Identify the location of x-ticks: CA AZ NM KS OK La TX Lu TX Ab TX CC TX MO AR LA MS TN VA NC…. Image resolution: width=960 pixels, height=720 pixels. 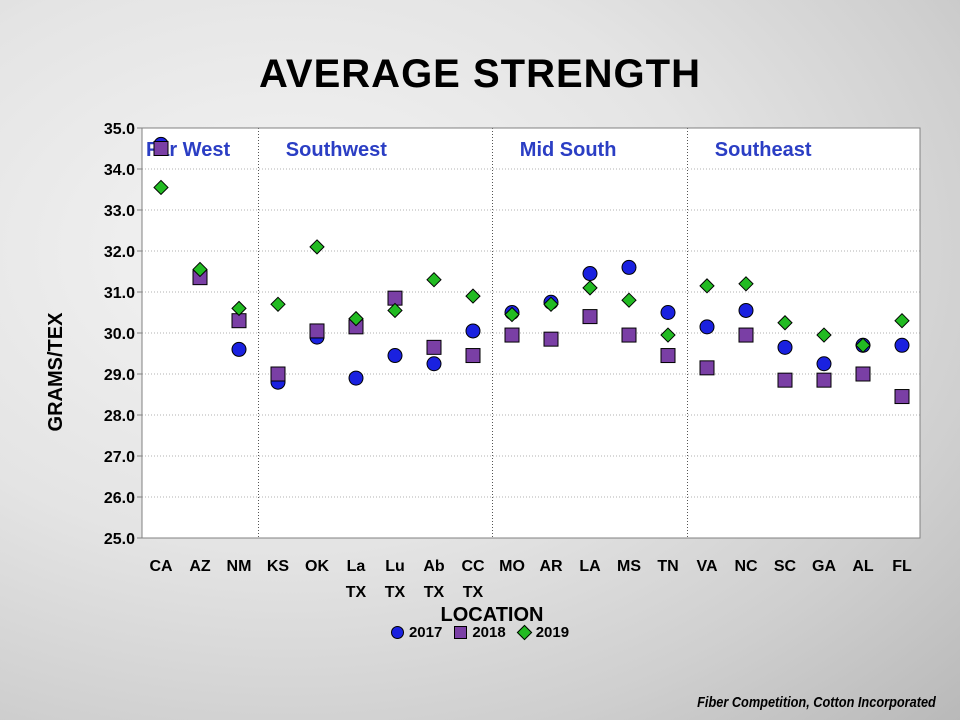
(530, 579).